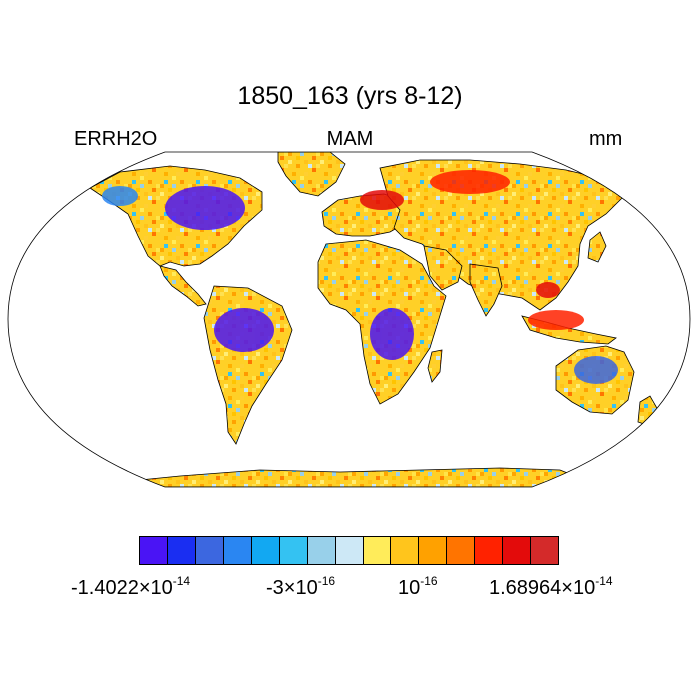 Image resolution: width=700 pixels, height=700 pixels. Describe the element at coordinates (183, 286) in the screenshot. I see `central-america` at that location.